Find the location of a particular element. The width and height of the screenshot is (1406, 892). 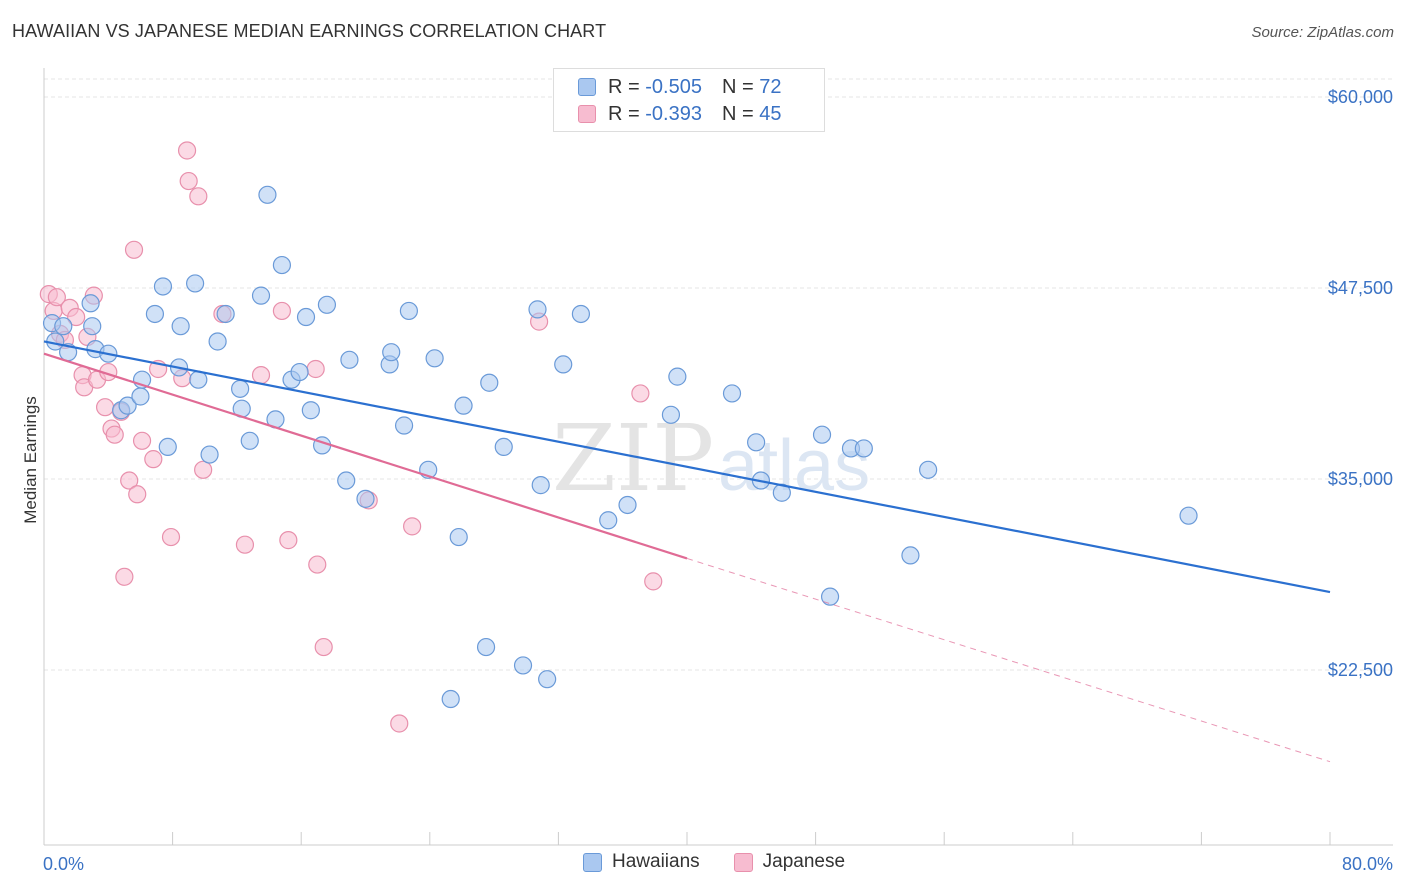

watermark-zip: ZIP is located at coordinates (633, 458).